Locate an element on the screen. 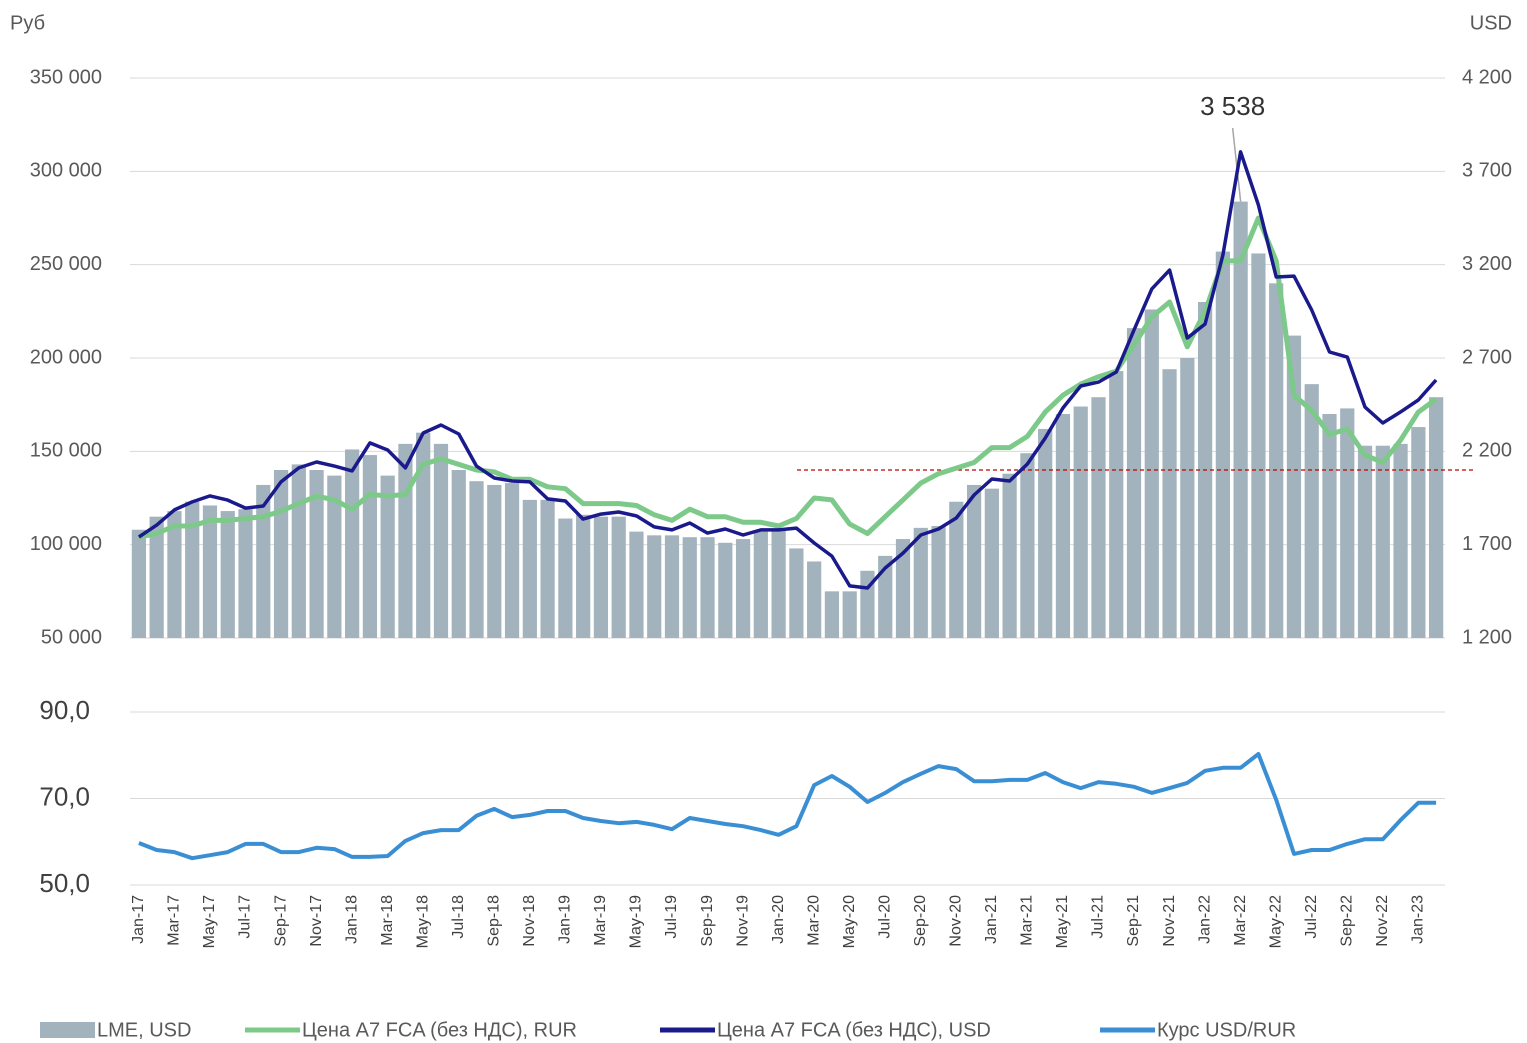  x-tick-label: May-21 is located at coordinates (1062, 921).